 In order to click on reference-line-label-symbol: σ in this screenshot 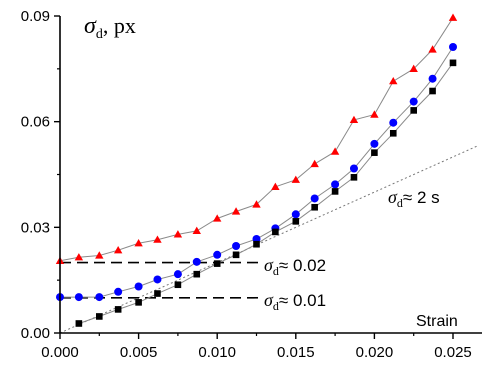, I will do `click(393, 197)`.